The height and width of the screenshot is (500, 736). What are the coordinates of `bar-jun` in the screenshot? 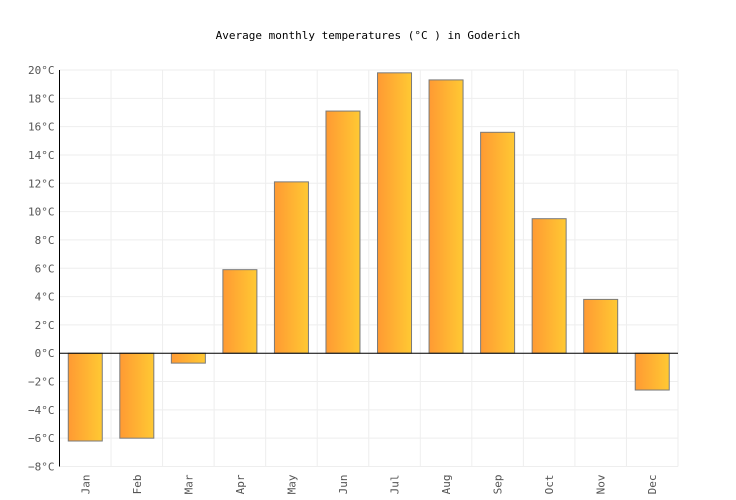 It's located at (343, 232).